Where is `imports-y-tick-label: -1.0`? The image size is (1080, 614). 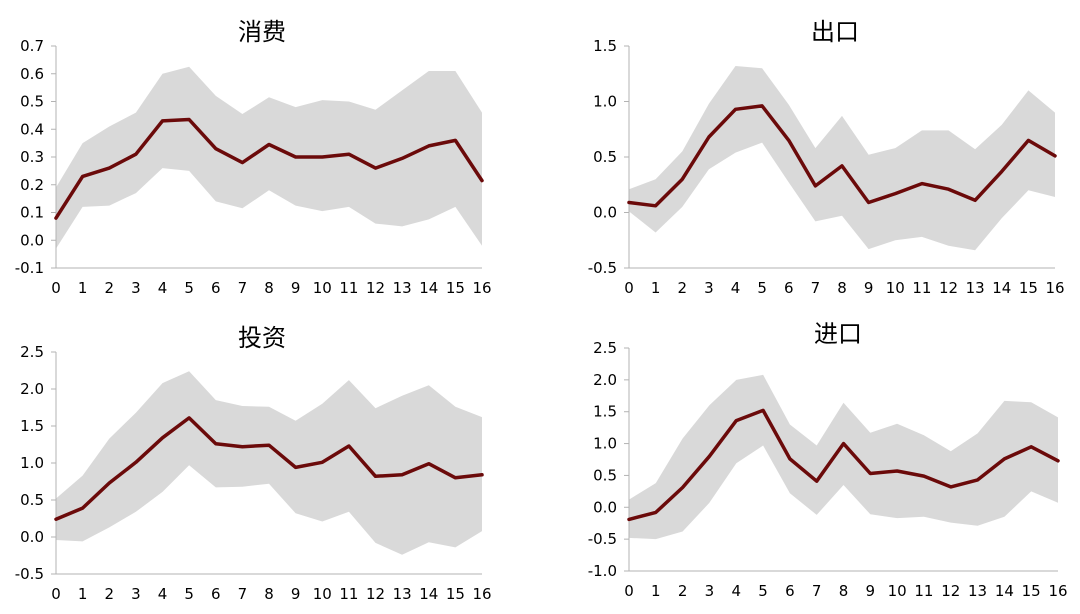
imports-y-tick-label: -1.0 is located at coordinates (602, 571).